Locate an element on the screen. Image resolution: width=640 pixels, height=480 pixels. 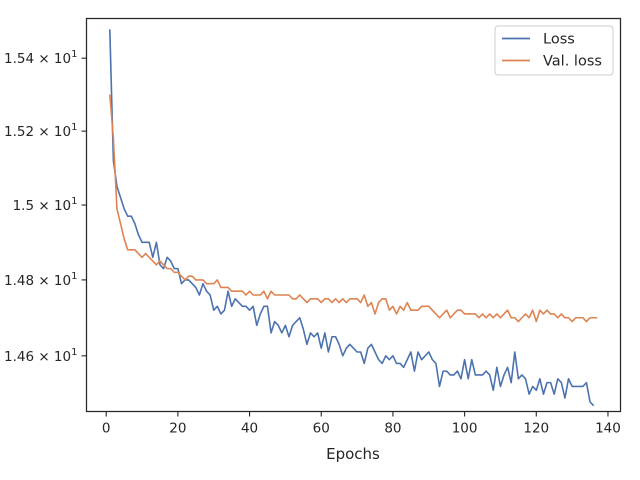
x-axis: 0 20 40 60 80 100 120 140 is located at coordinates (361, 424).